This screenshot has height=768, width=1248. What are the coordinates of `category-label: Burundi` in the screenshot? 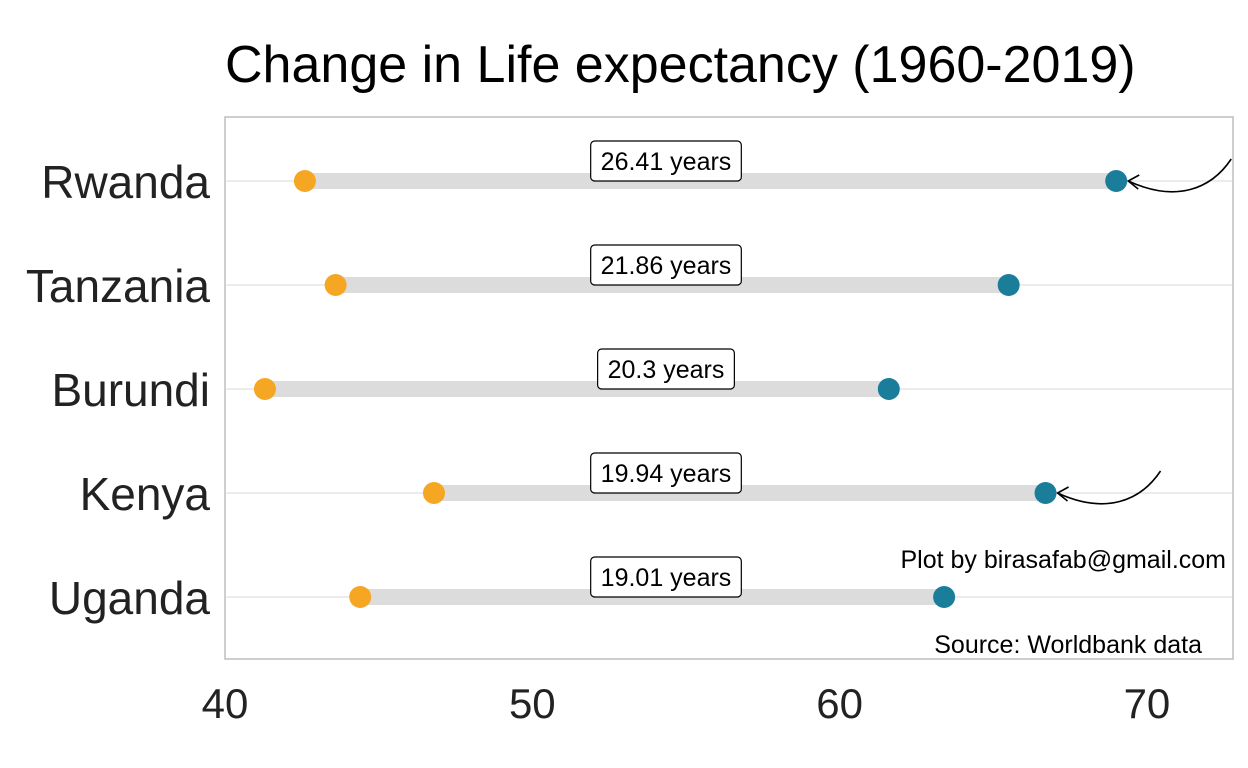 It's located at (130, 390).